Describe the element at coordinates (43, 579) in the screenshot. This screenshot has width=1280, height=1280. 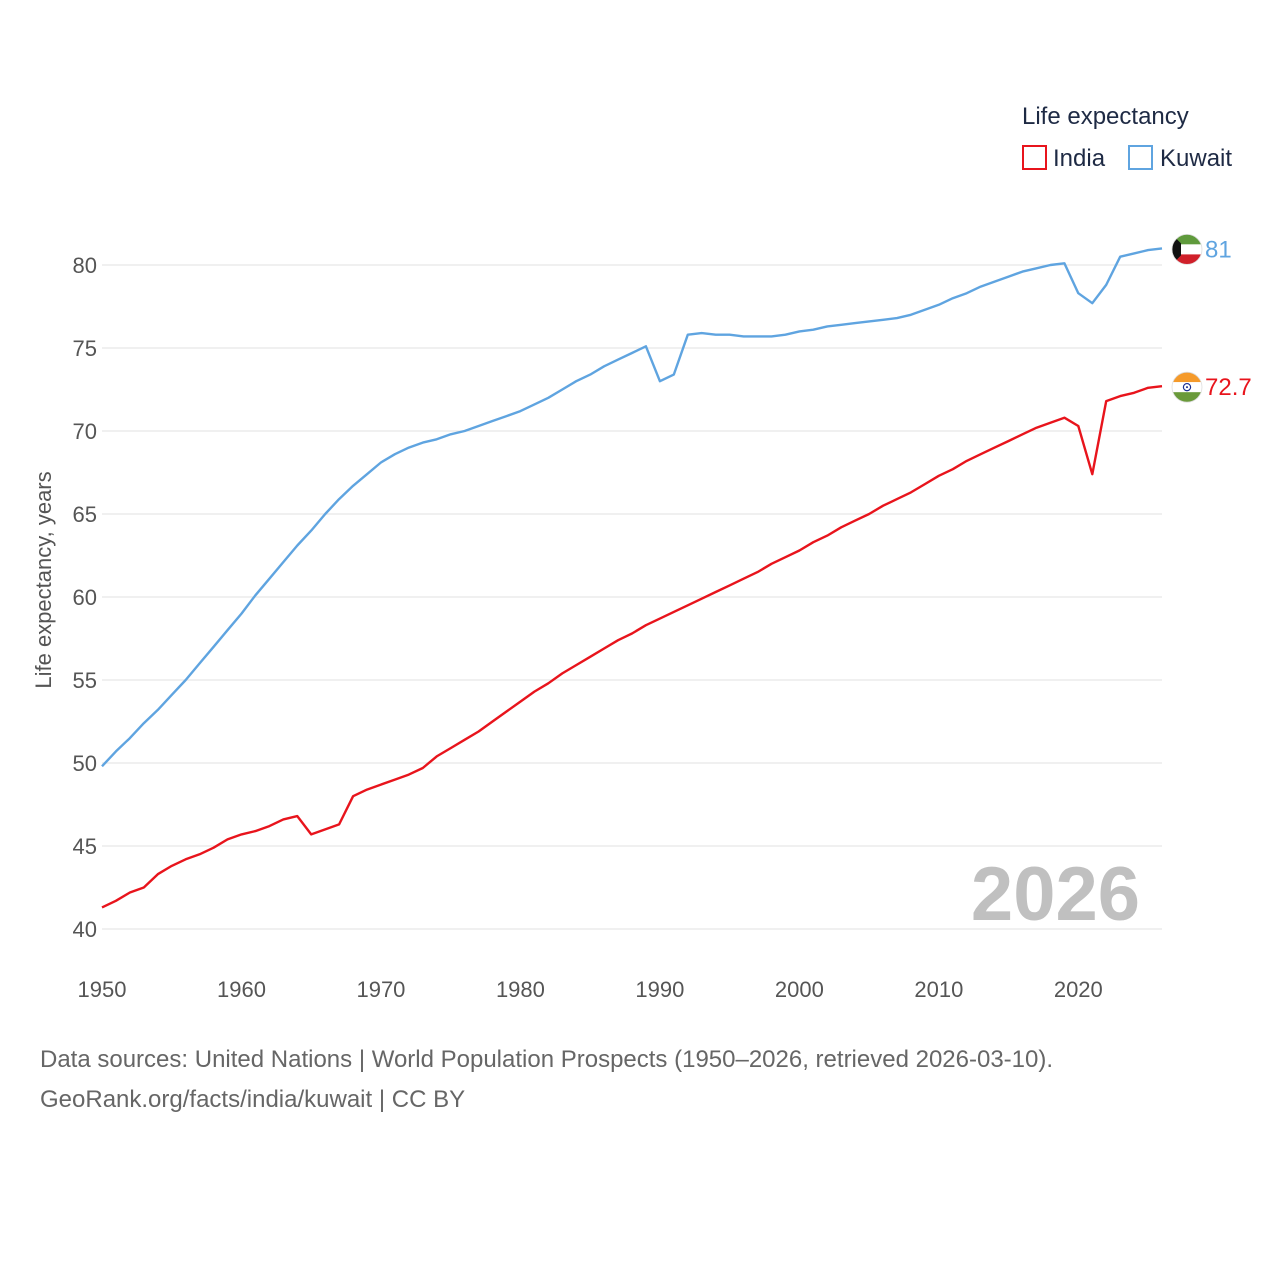
I see `y-axis-label: Life expectancy, years` at that location.